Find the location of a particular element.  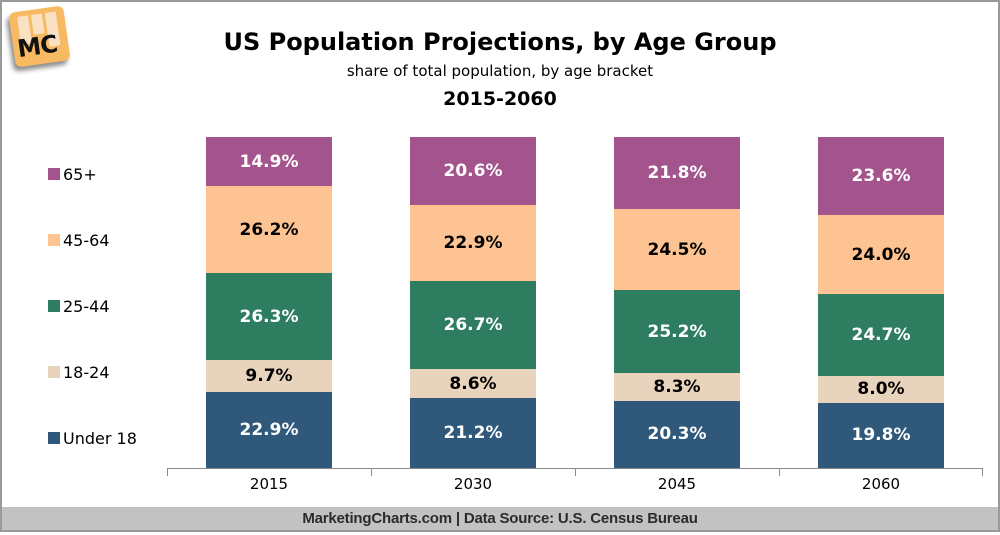

segment-value-label: 25.2% is located at coordinates (677, 331).